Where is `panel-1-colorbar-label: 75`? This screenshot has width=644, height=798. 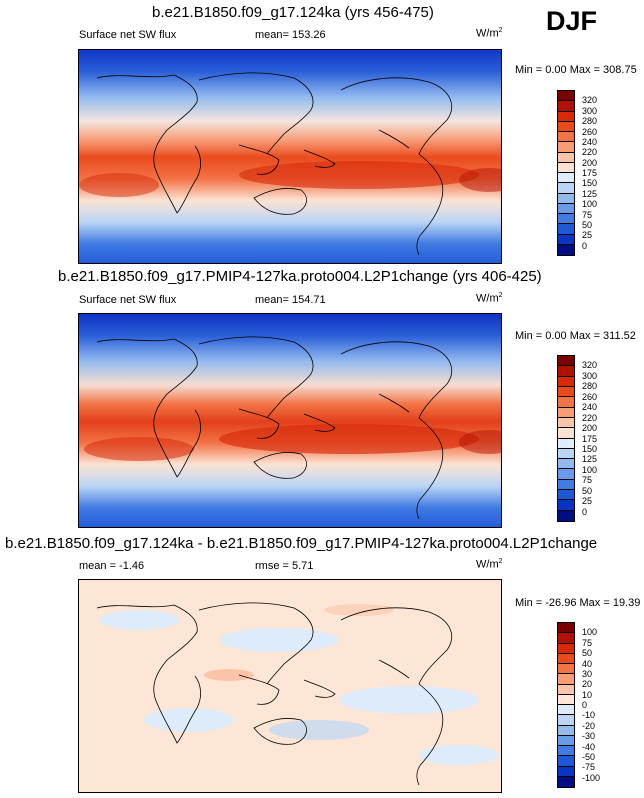
panel-1-colorbar-label: 75 is located at coordinates (587, 214).